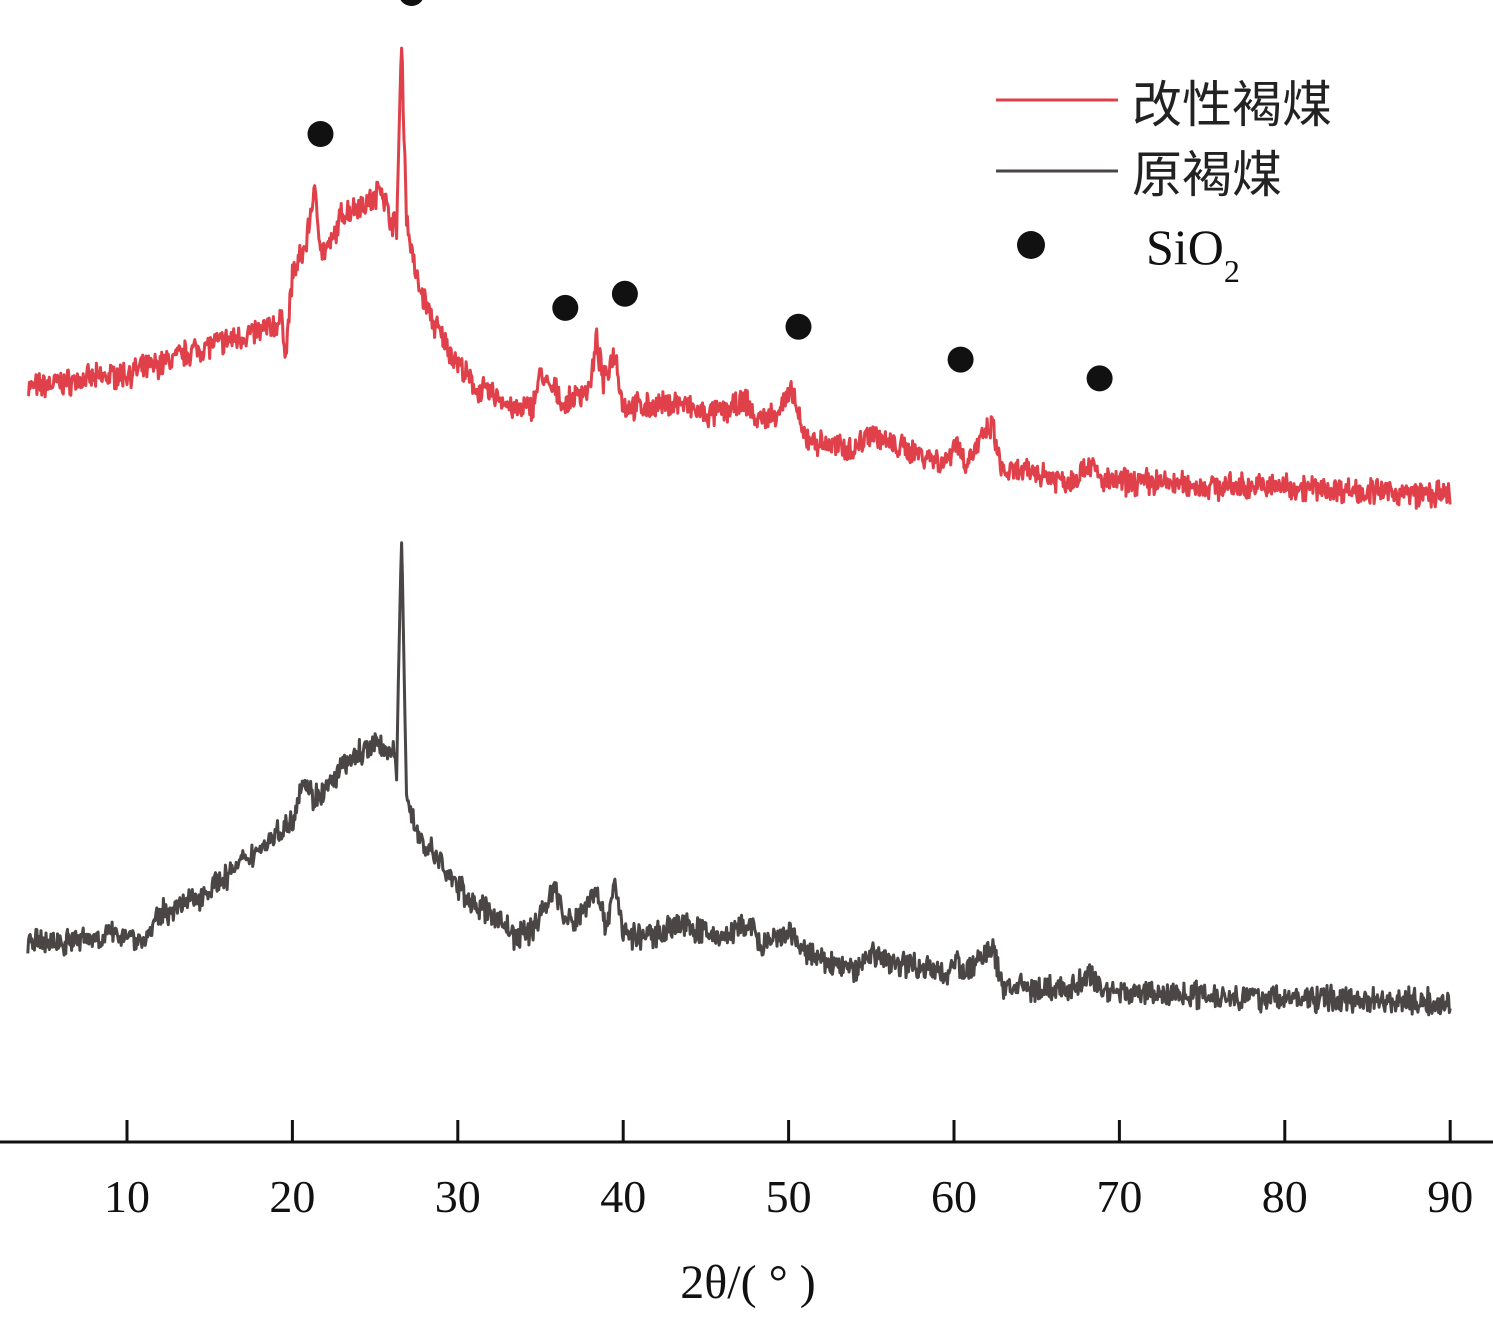 The width and height of the screenshot is (1493, 1319). What do you see at coordinates (1207, 175) in the screenshot?
I see `legend-label-raw: 原褐煤` at bounding box center [1207, 175].